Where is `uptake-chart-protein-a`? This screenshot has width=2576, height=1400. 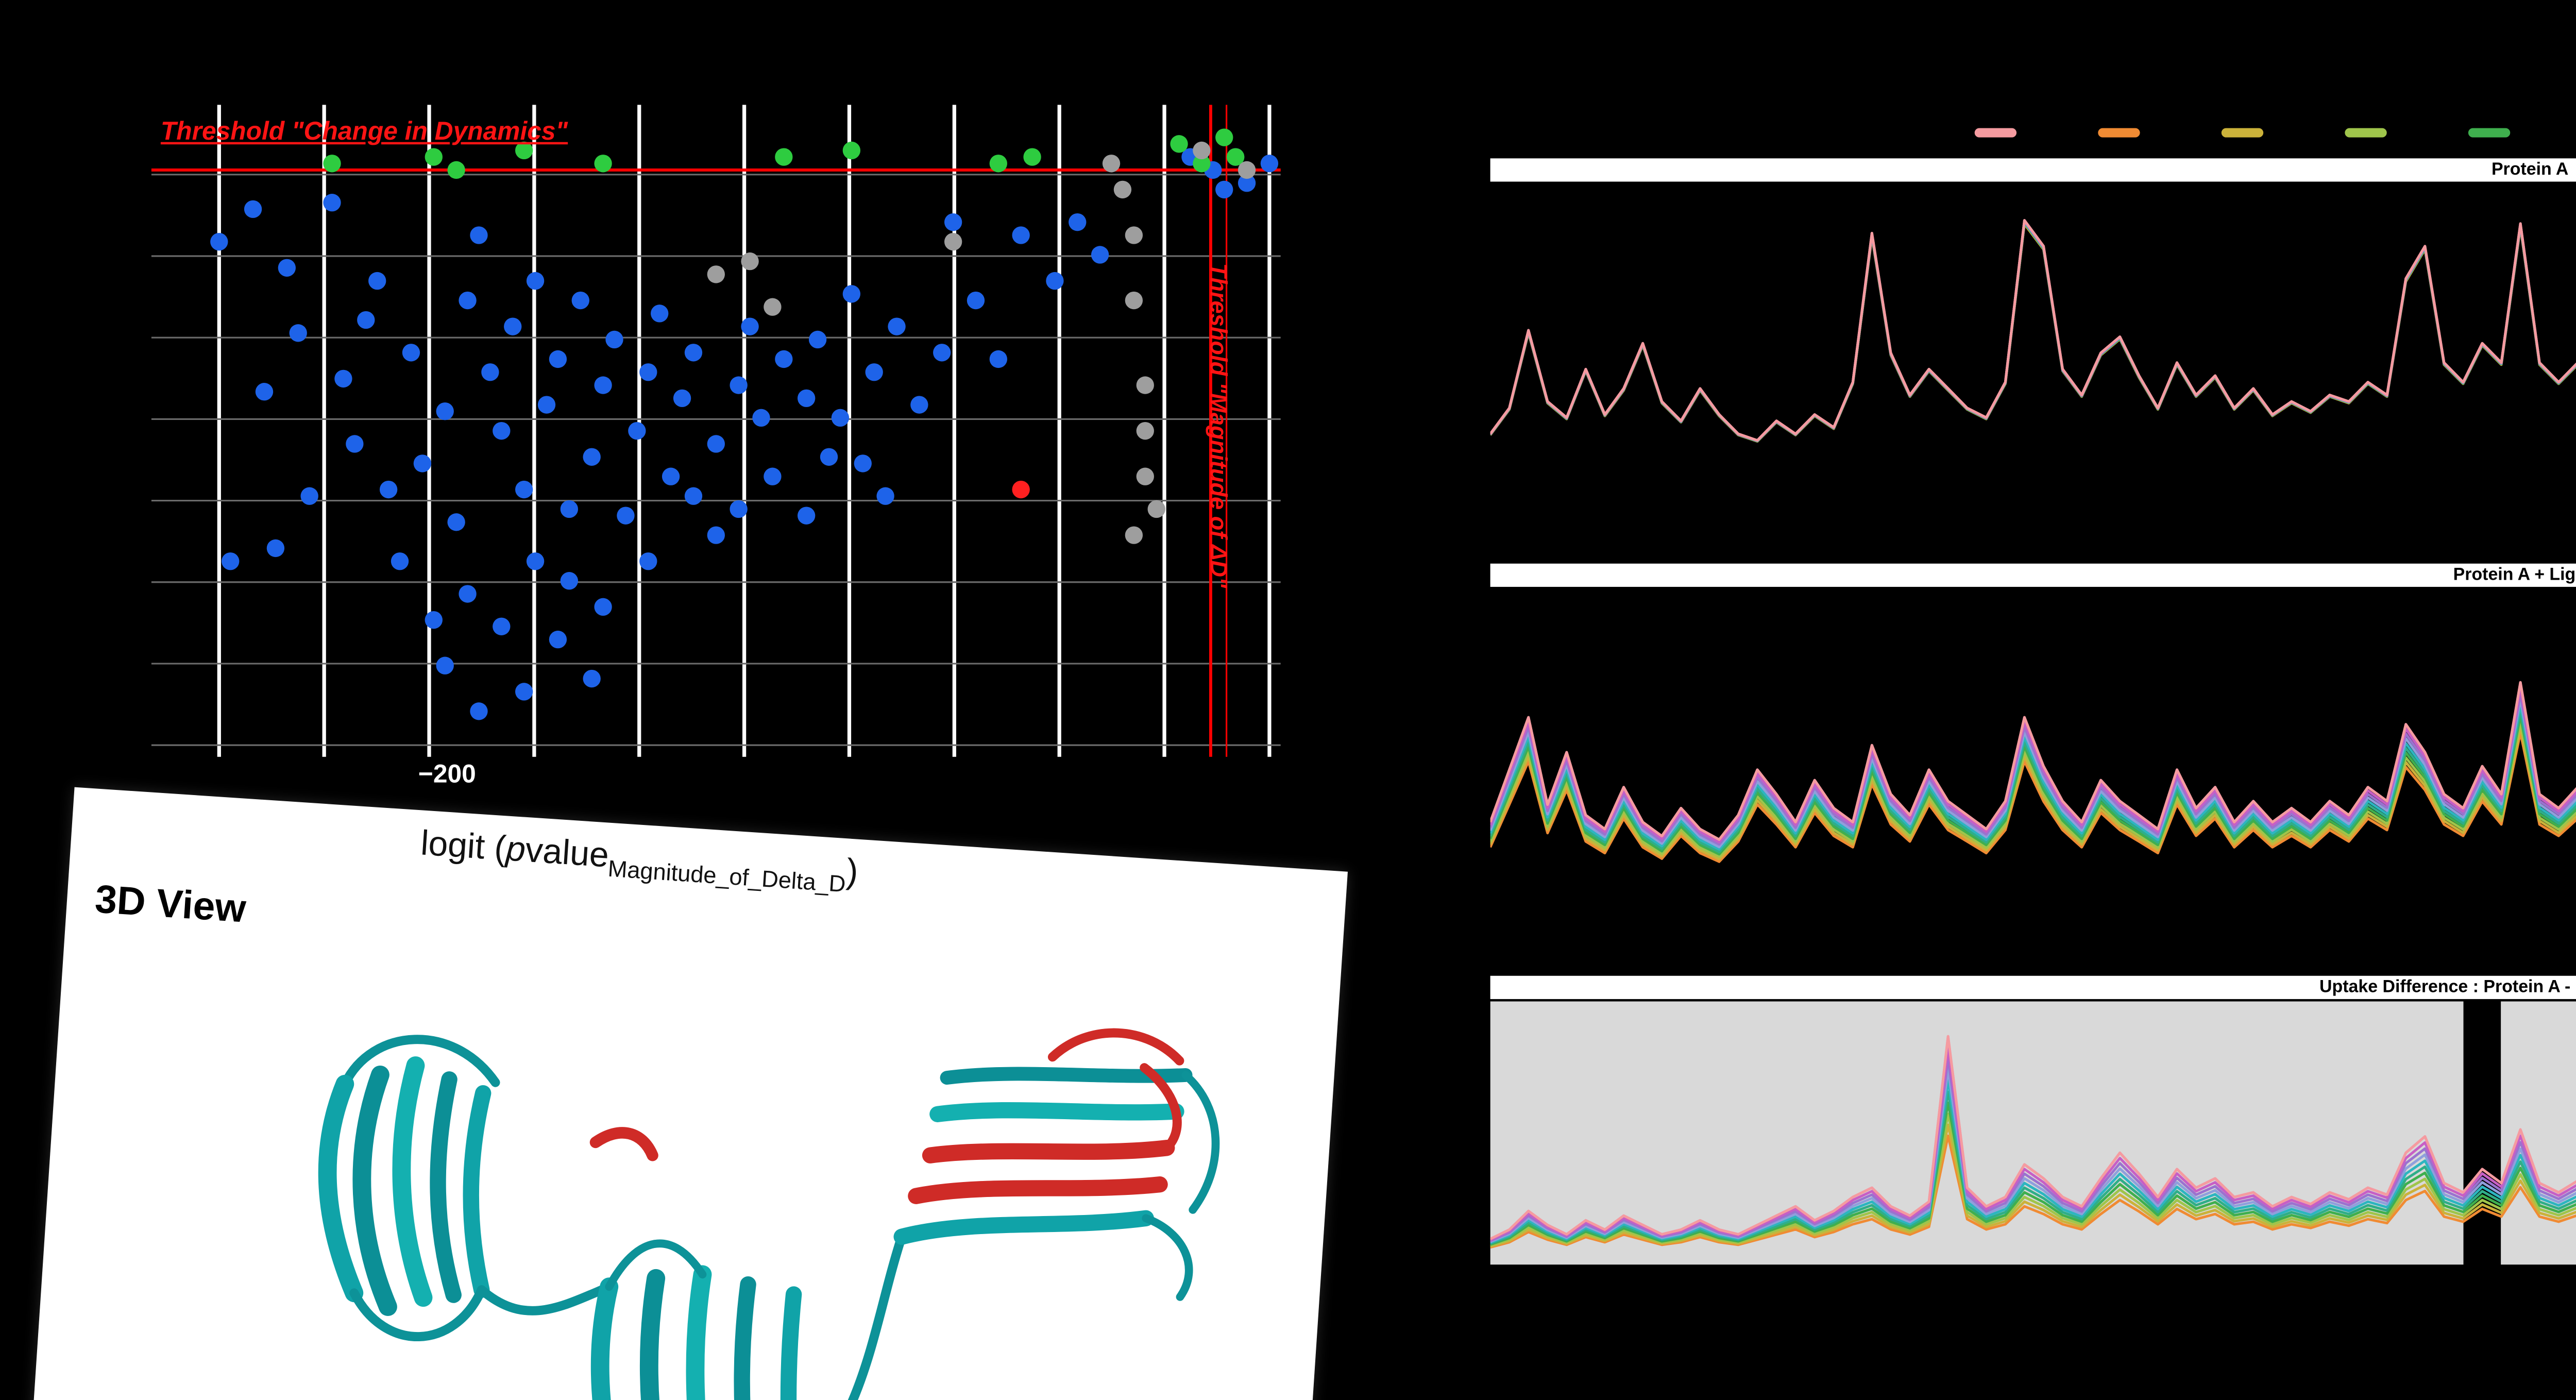 uptake-chart-protein-a is located at coordinates (2033, 362).